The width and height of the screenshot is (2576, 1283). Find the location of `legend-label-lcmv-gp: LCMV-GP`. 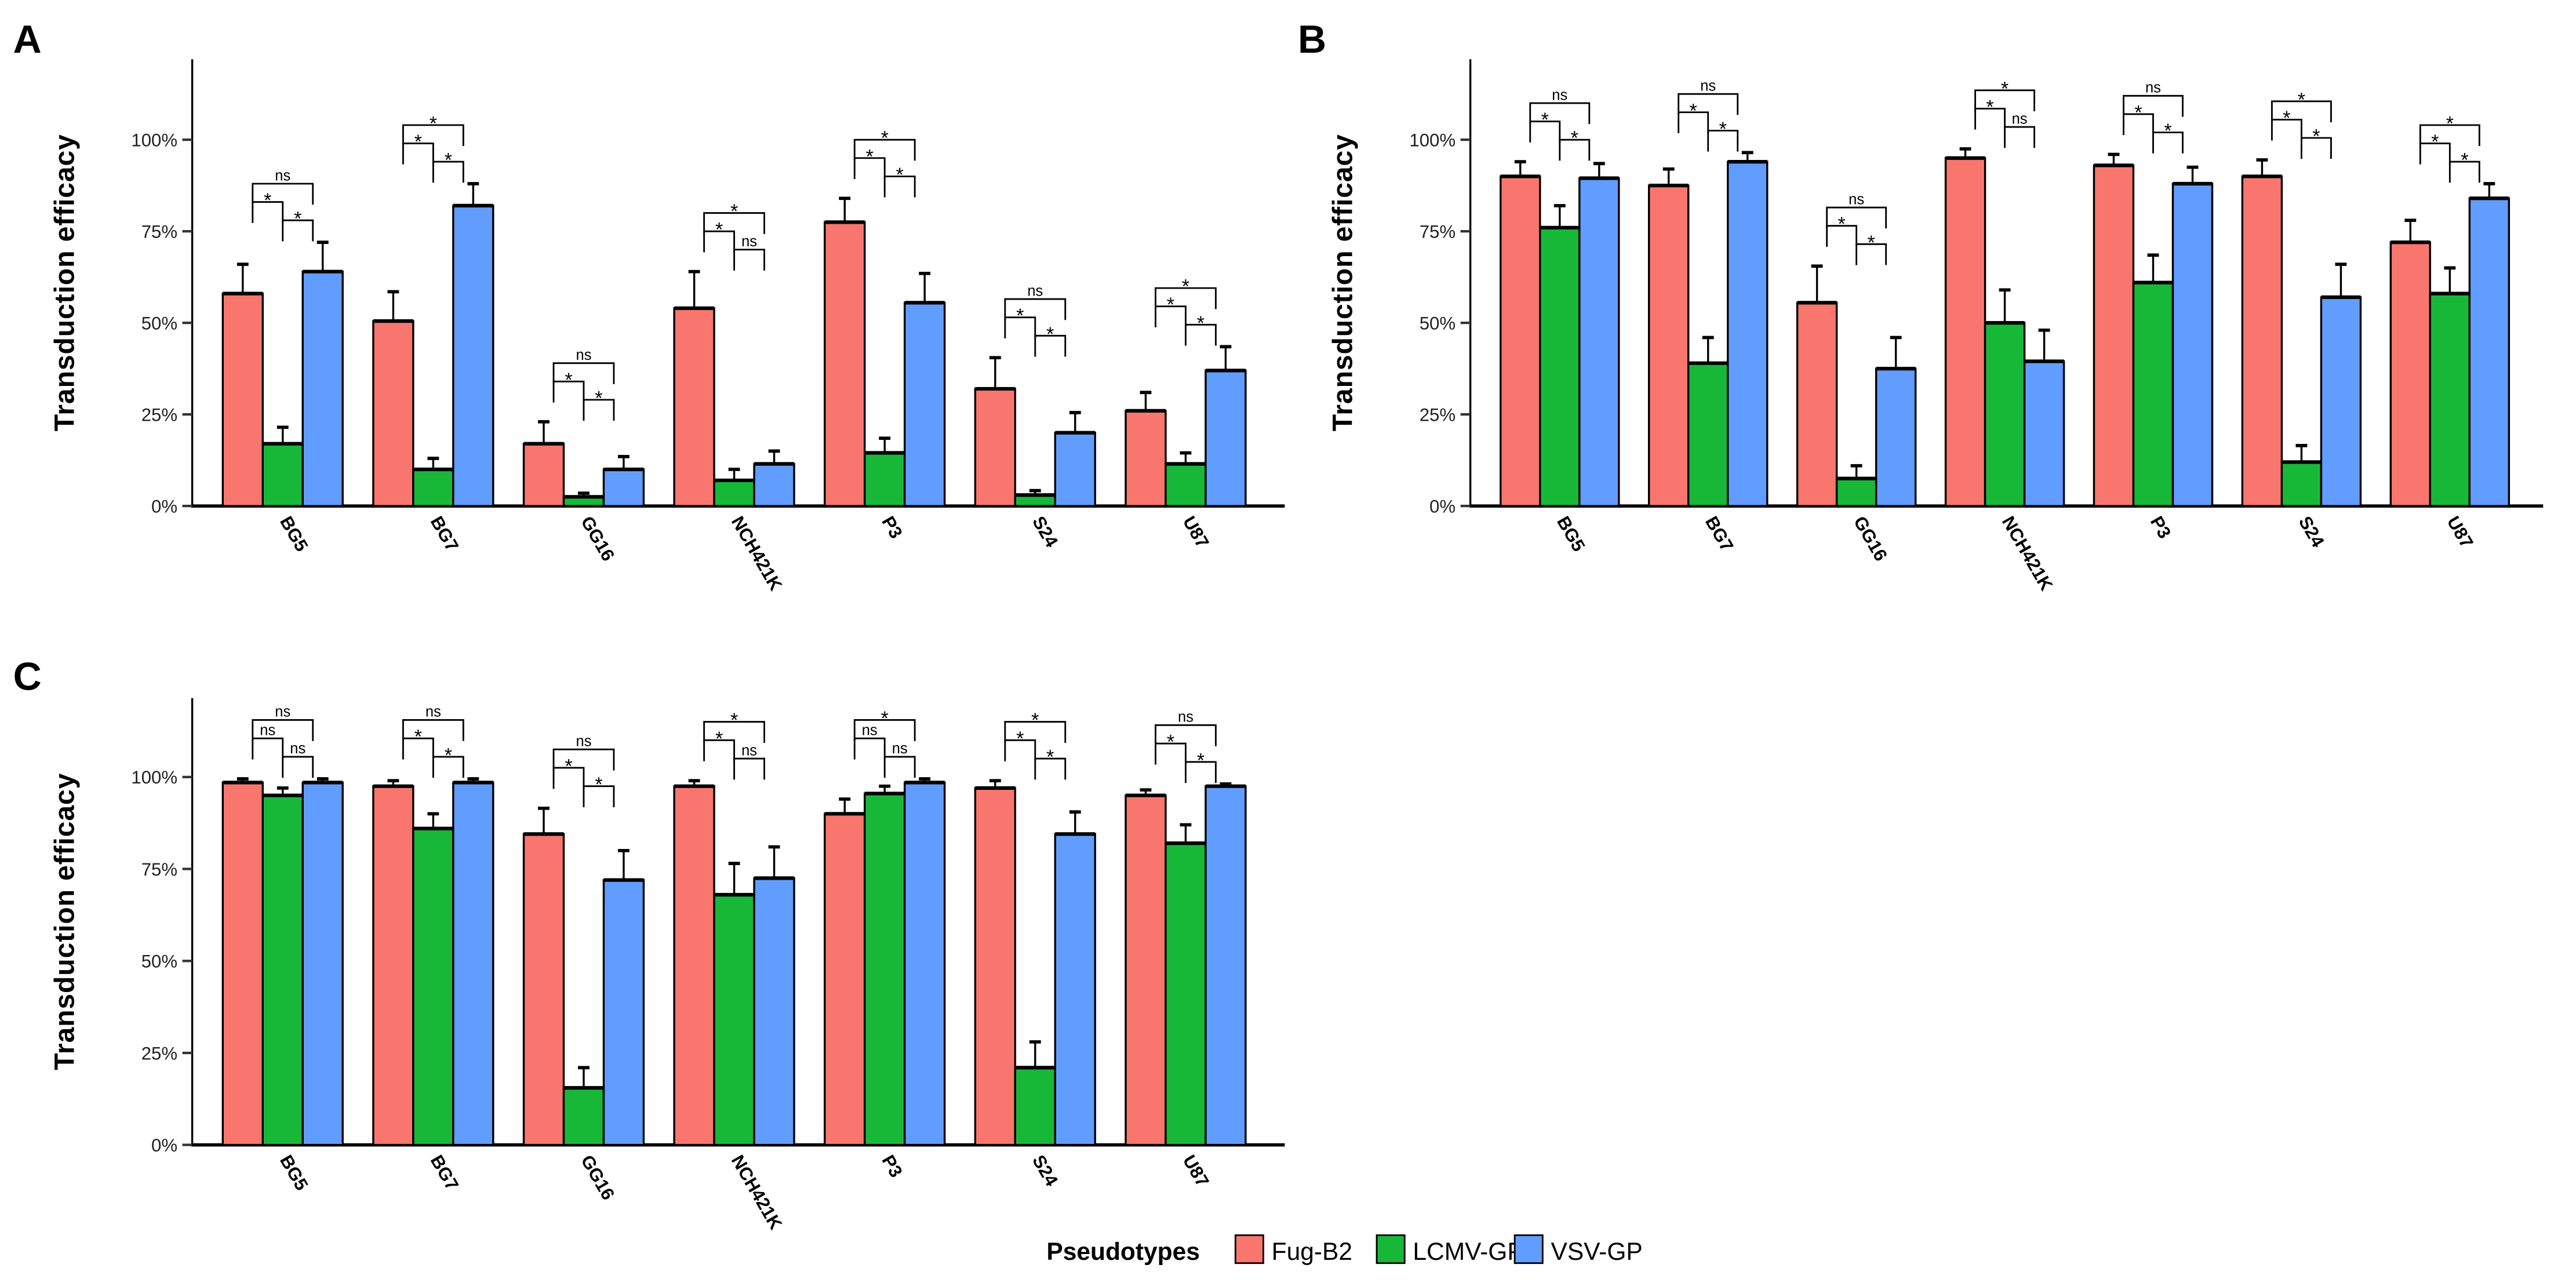

legend-label-lcmv-gp: LCMV-GP is located at coordinates (1468, 1252).